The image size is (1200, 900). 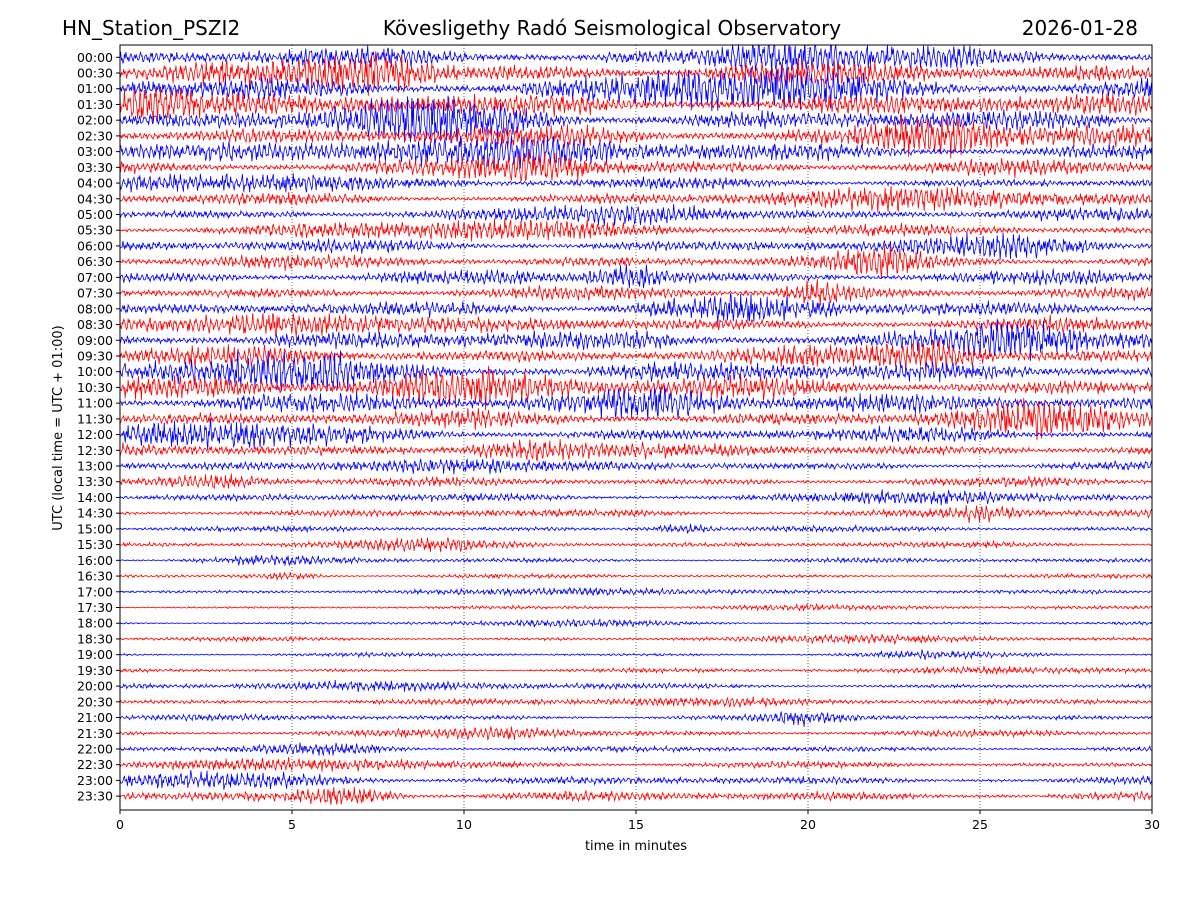 I want to click on x-tick-label: 15, so click(x=636, y=824).